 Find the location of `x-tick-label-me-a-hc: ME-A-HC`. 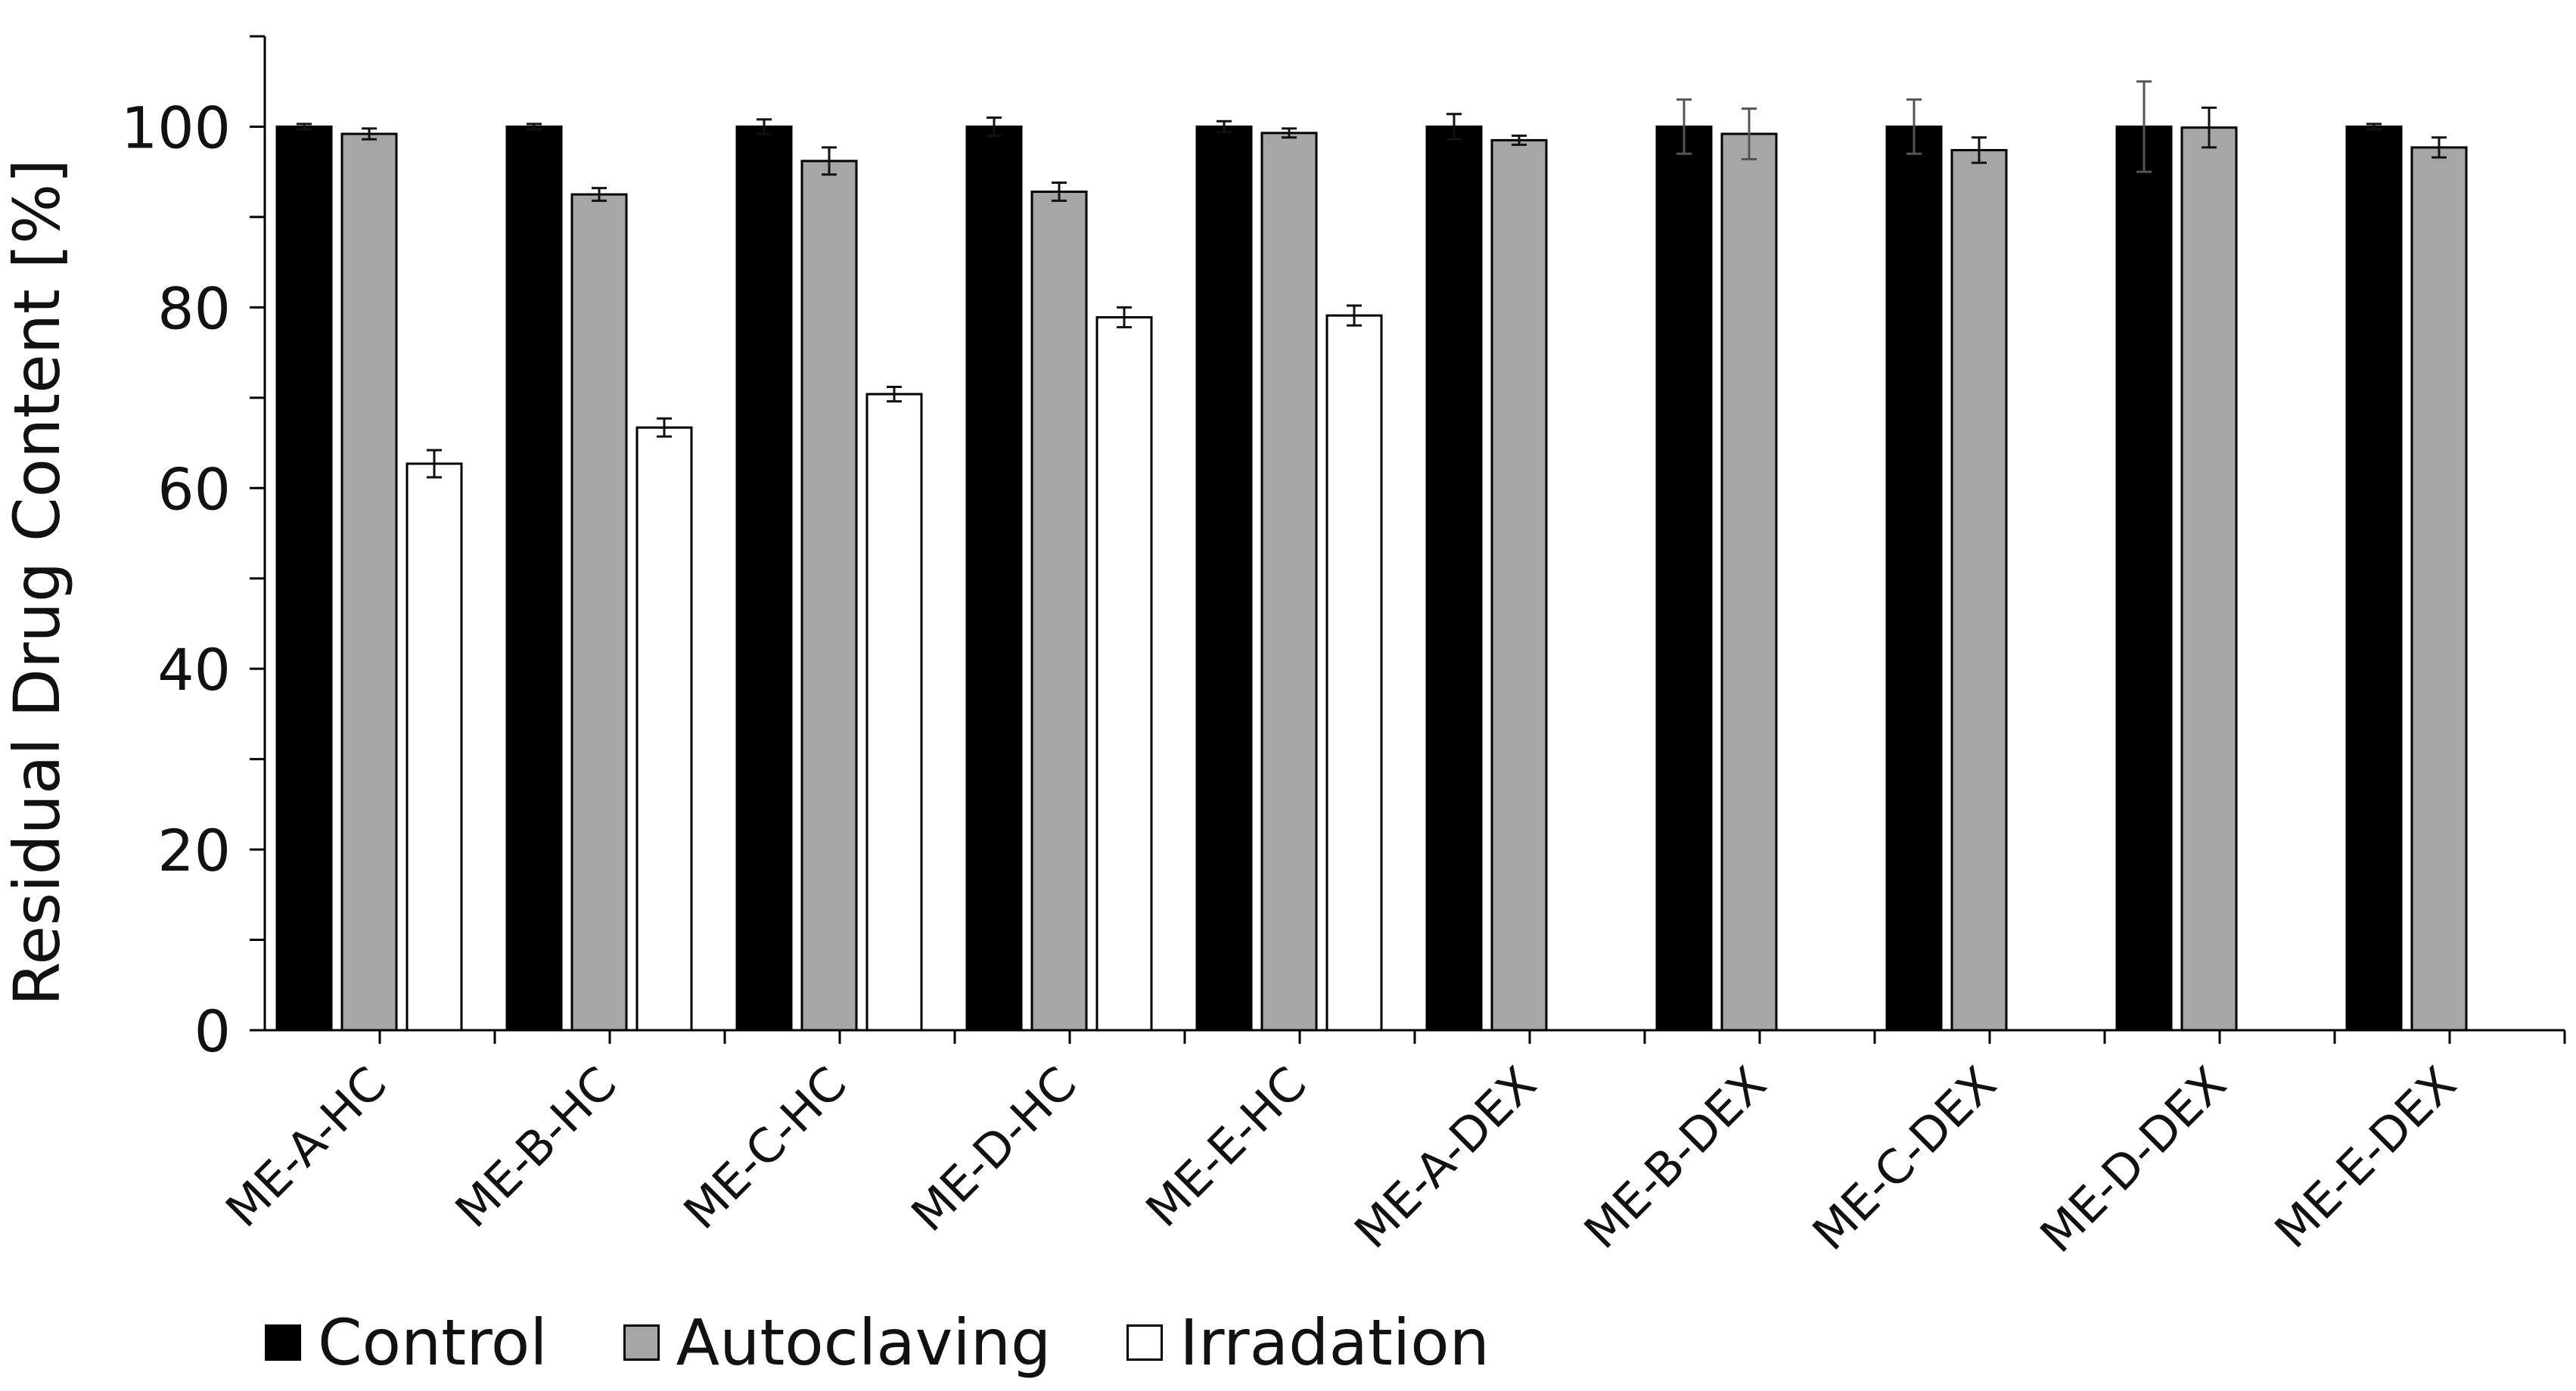

x-tick-label-me-a-hc: ME-A-HC is located at coordinates (305, 1146).